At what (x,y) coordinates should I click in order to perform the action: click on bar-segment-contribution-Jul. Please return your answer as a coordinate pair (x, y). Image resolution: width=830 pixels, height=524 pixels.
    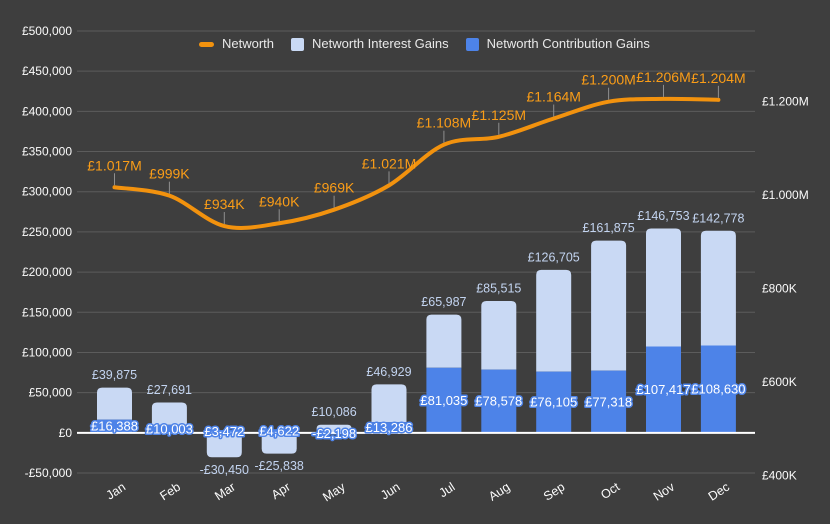
    Looking at the image, I should click on (444, 400).